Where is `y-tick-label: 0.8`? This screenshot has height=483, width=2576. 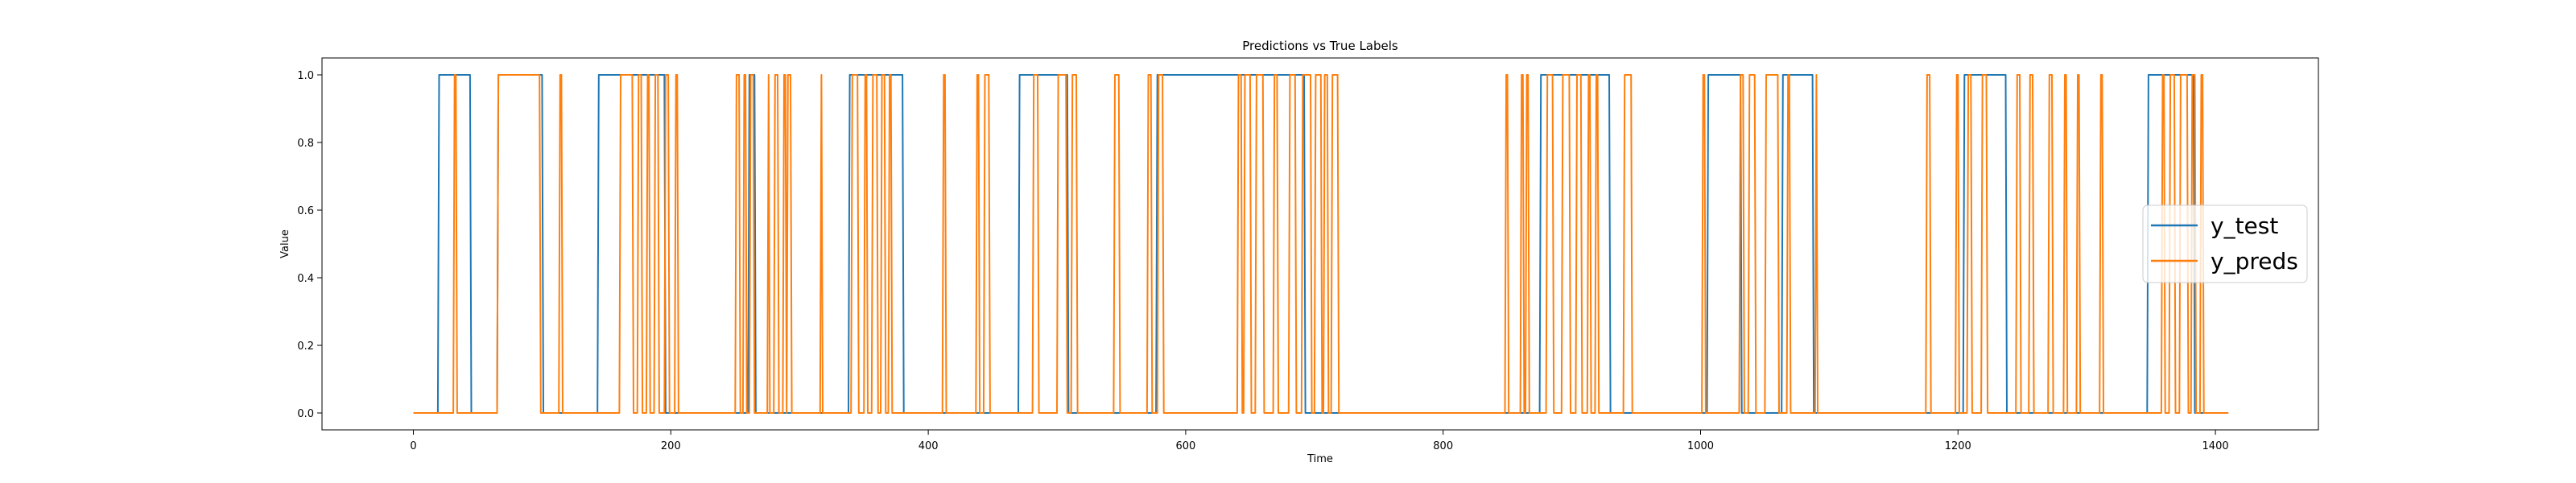 y-tick-label: 0.8 is located at coordinates (305, 144).